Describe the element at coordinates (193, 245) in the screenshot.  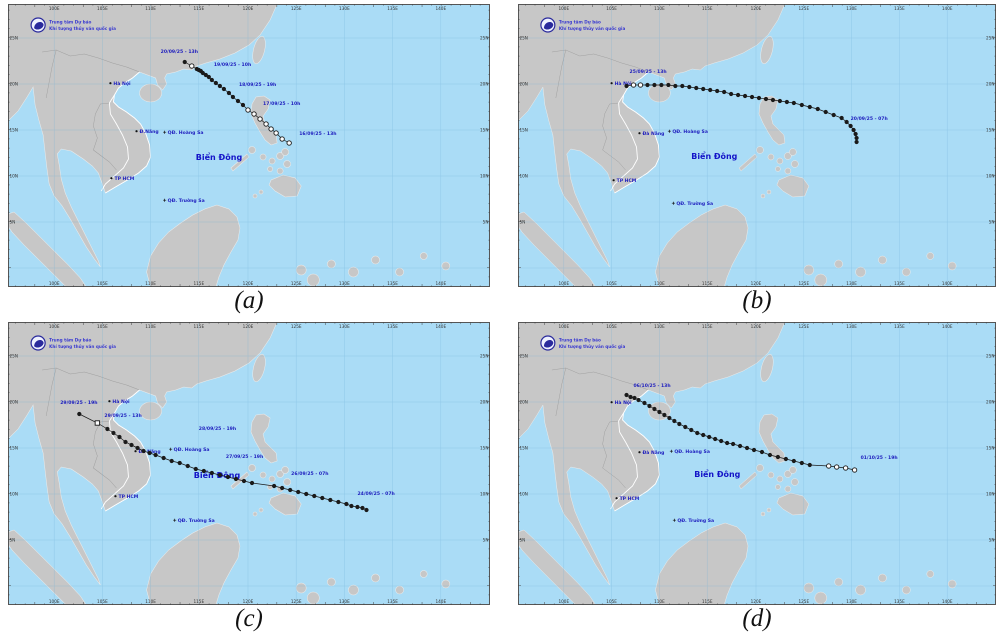
I see `borneo-island` at that location.